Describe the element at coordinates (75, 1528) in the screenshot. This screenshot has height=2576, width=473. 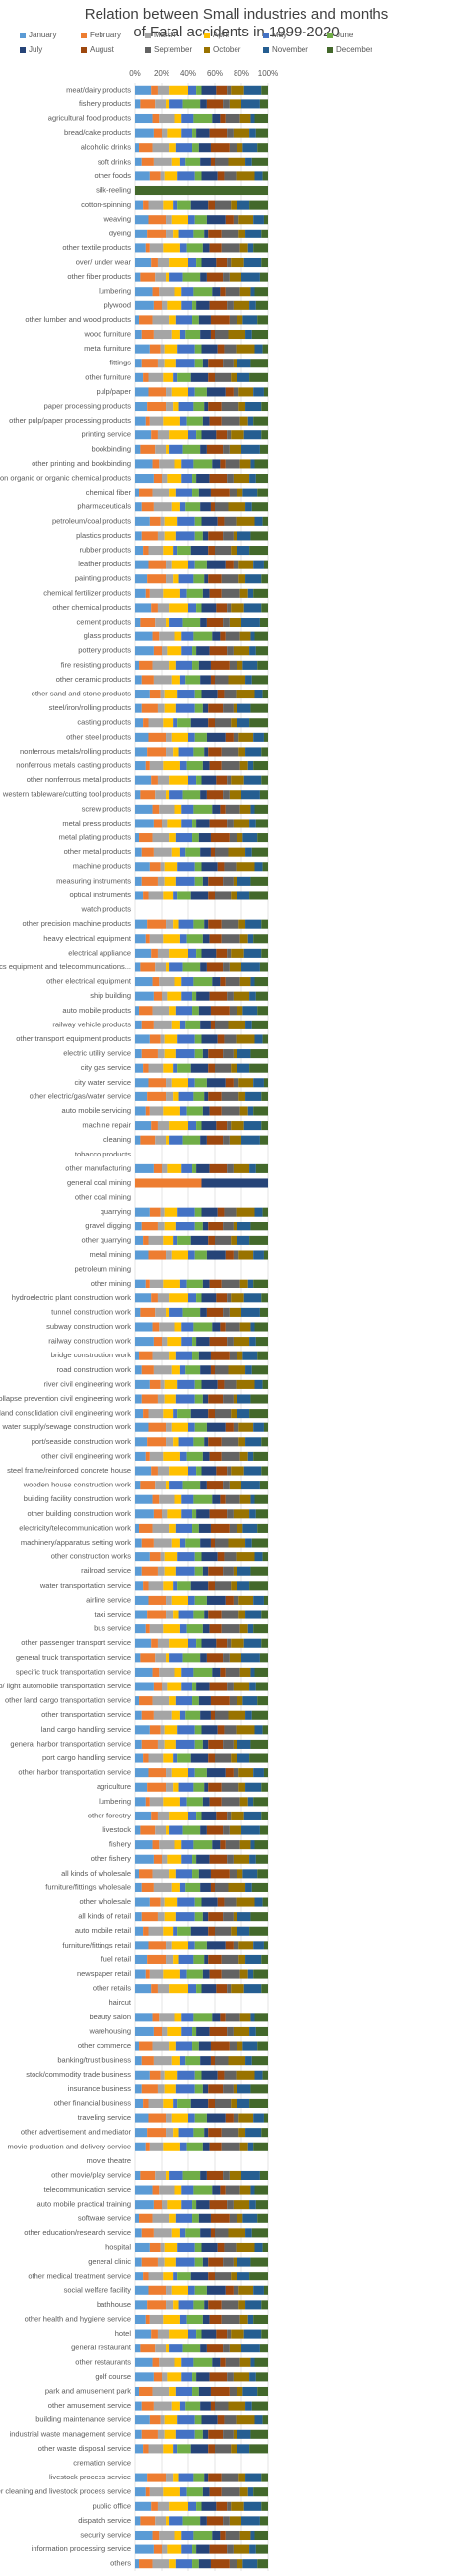
I see `category-label: electricity/telecommunication work` at that location.